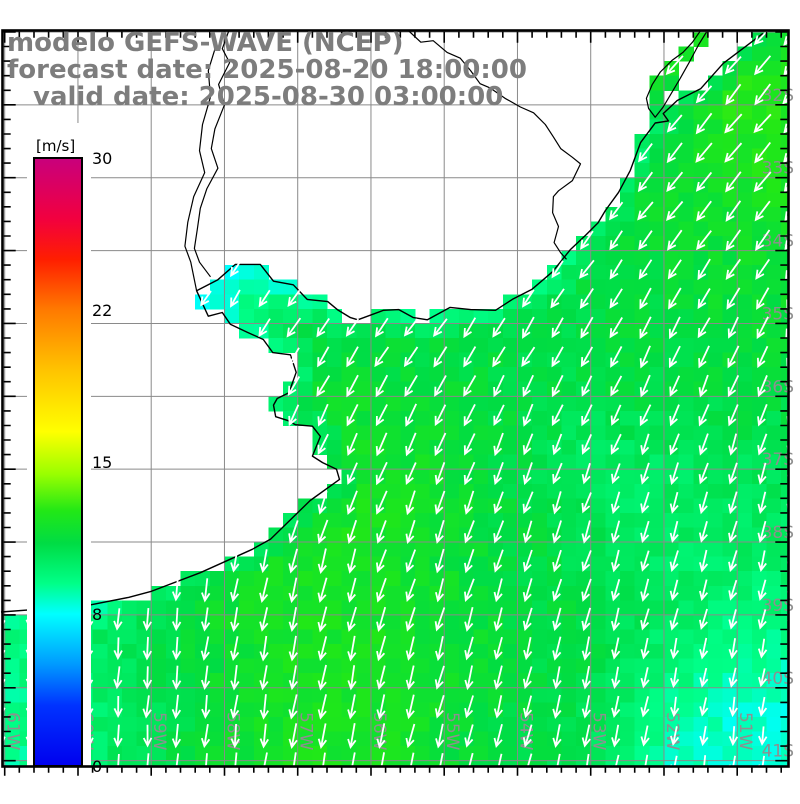 The image size is (800, 804). I want to click on longitude-label: 53W, so click(599, 731).